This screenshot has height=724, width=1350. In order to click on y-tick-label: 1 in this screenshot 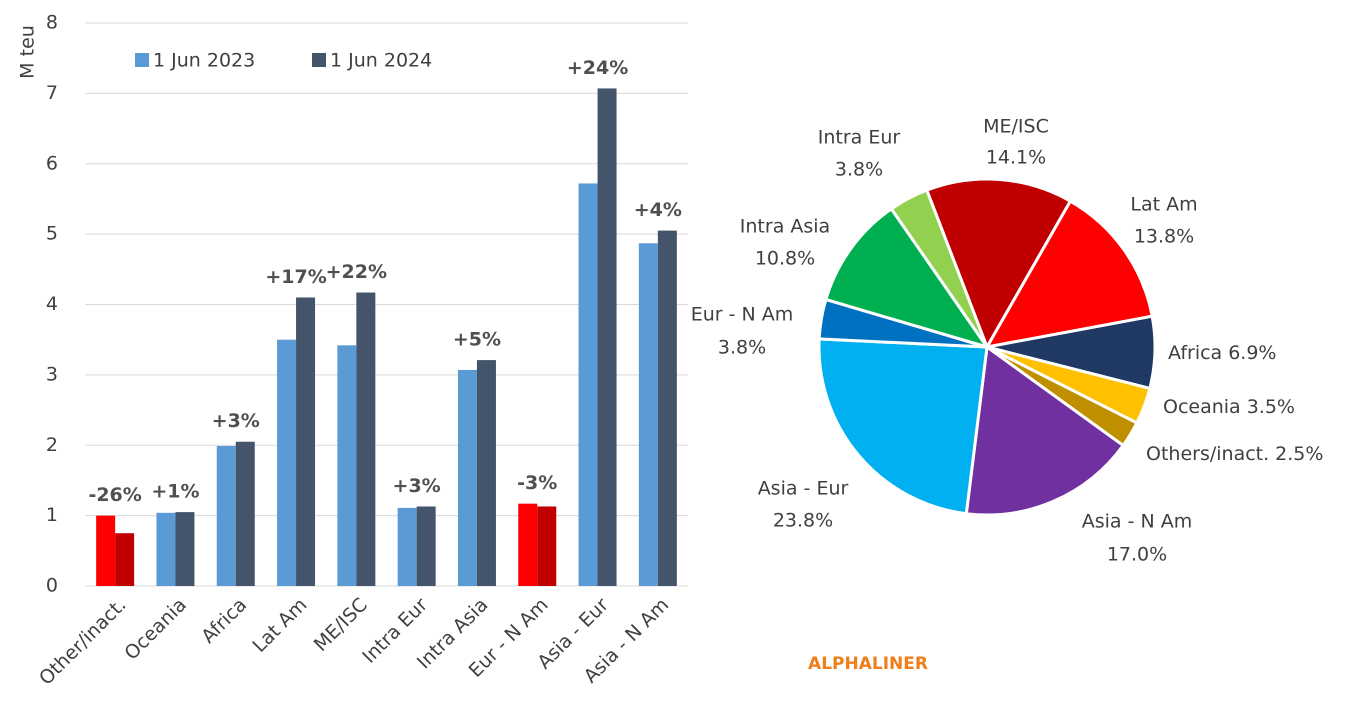, I will do `click(52, 515)`.